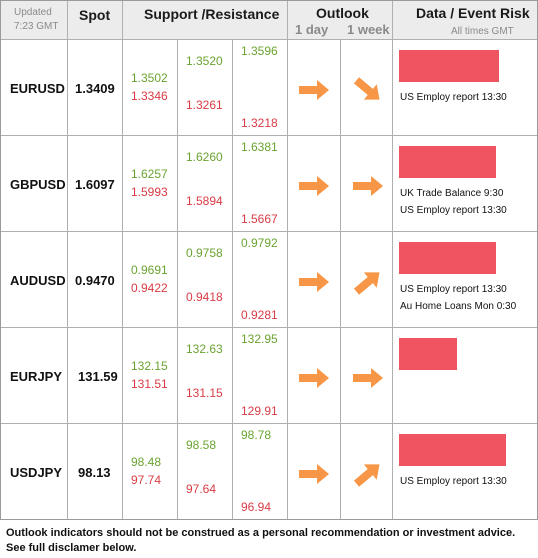 The width and height of the screenshot is (538, 558). What do you see at coordinates (259, 339) in the screenshot?
I see `resistance-level: 132.95` at bounding box center [259, 339].